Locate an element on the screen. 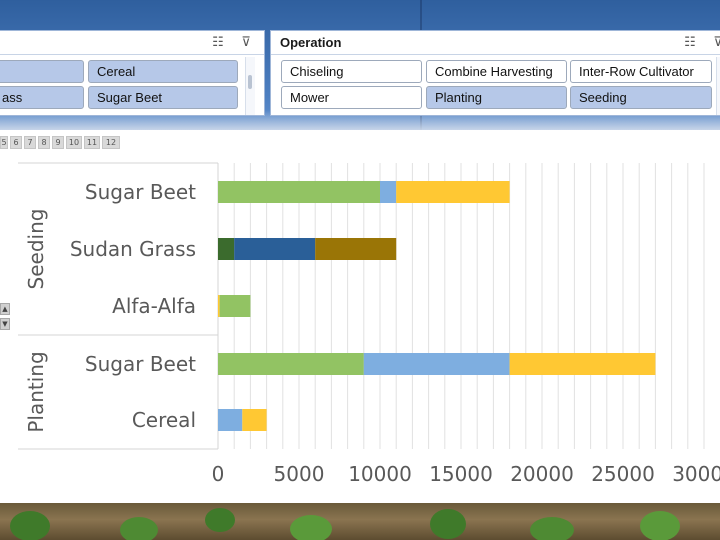  page-tab-7: 7 is located at coordinates (30, 142).